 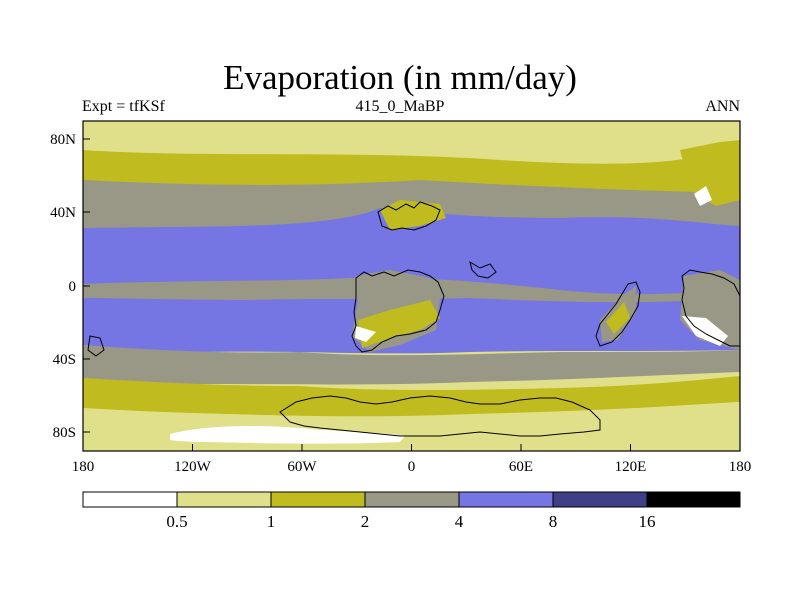 What do you see at coordinates (365, 521) in the screenshot?
I see `colorbar-label: 2` at bounding box center [365, 521].